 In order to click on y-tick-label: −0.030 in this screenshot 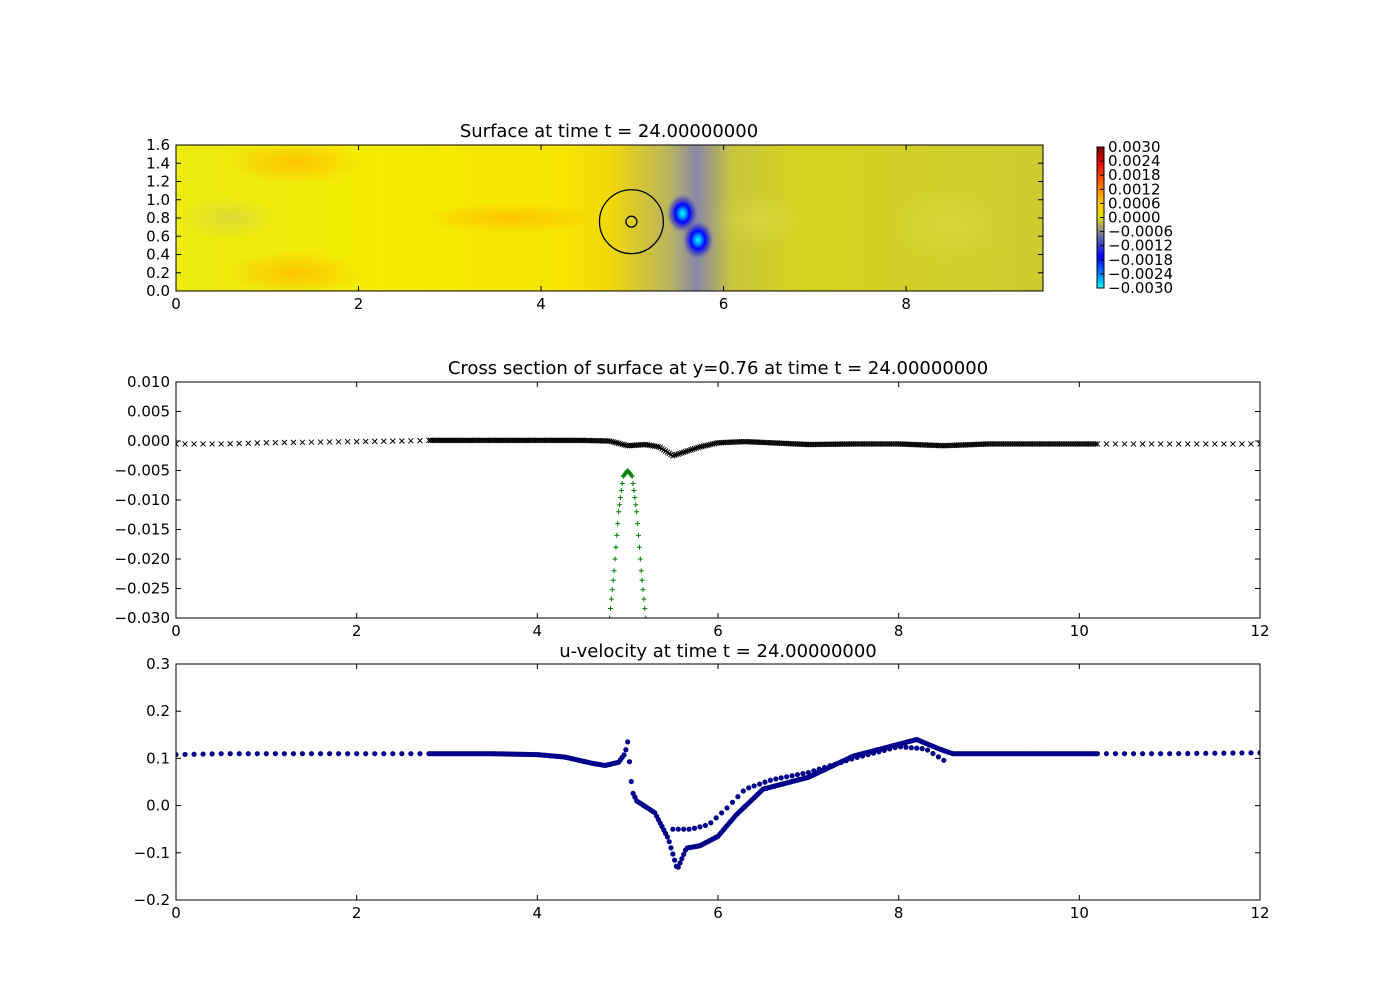, I will do `click(142, 618)`.